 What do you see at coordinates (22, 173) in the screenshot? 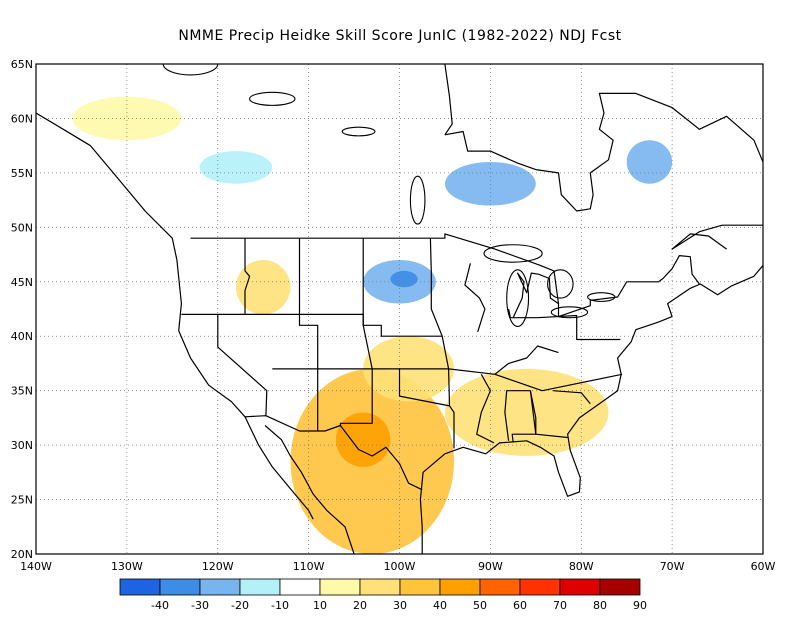
I see `latitude-label: 55N` at bounding box center [22, 173].